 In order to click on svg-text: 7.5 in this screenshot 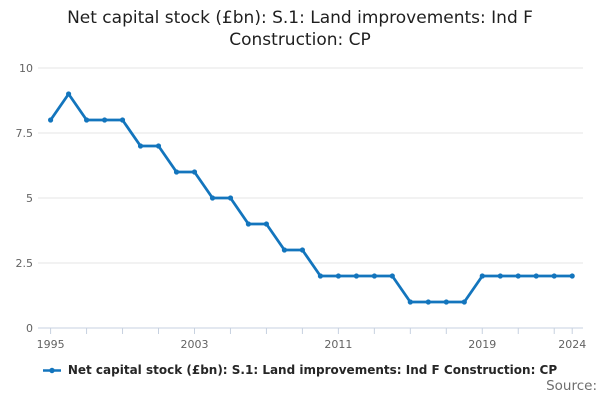, I will do `click(25, 133)`.